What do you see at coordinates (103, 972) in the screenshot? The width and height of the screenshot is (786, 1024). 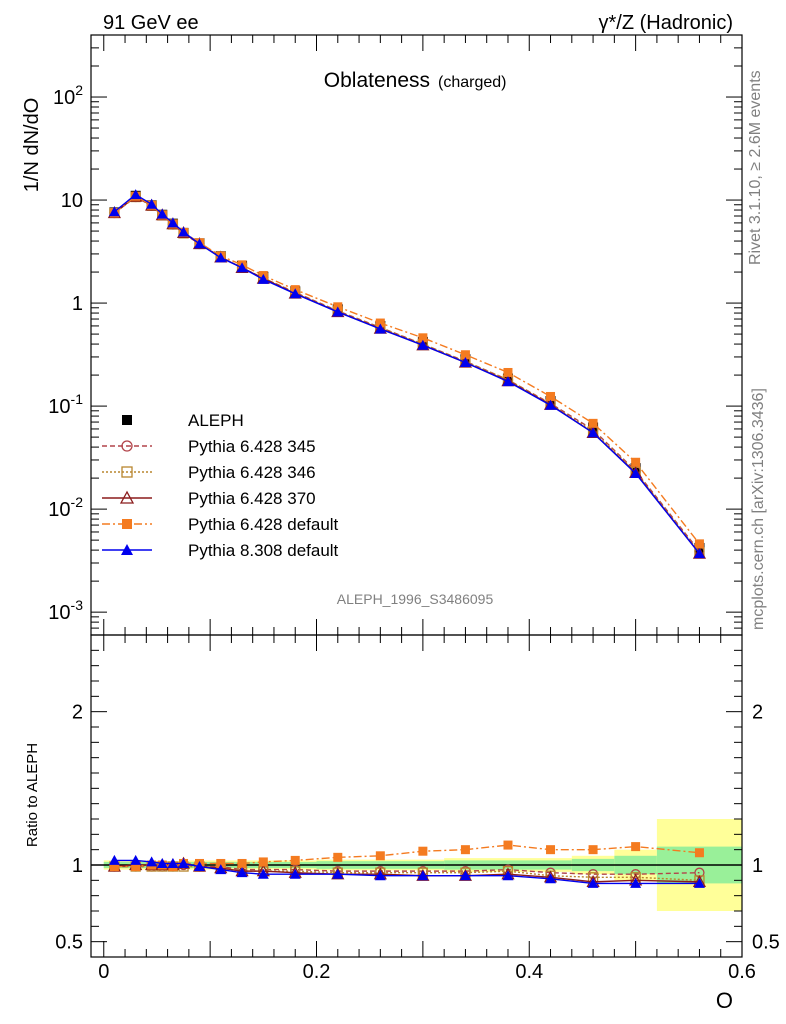 I see `x-tick-label: 0` at bounding box center [103, 972].